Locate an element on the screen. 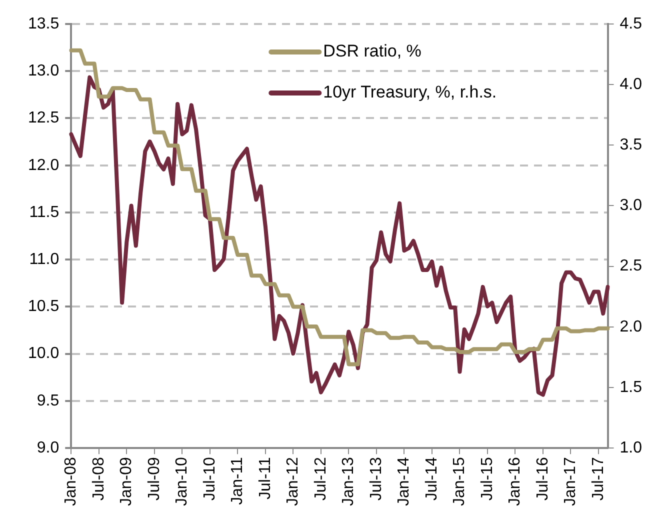  x-tick-label: Jul-11 is located at coordinates (265, 478).